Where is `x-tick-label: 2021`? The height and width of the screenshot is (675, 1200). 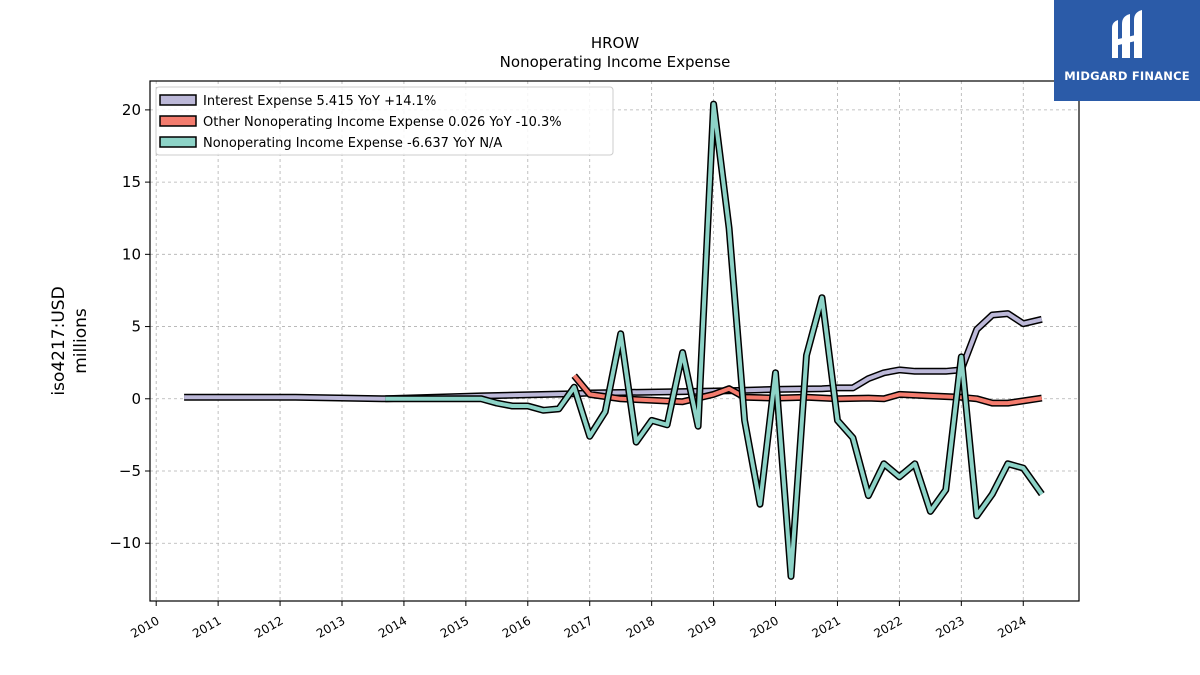 x-tick-label: 2021 is located at coordinates (826, 626).